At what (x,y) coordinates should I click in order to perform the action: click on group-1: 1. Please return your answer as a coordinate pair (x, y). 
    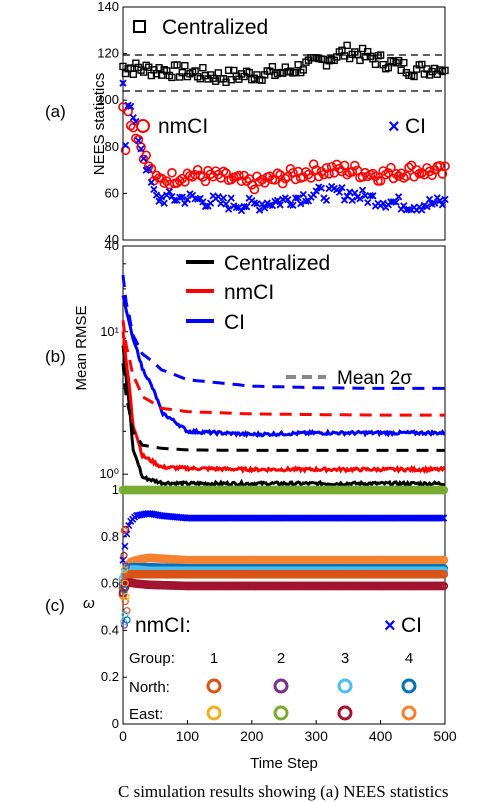
    Looking at the image, I should click on (214, 658).